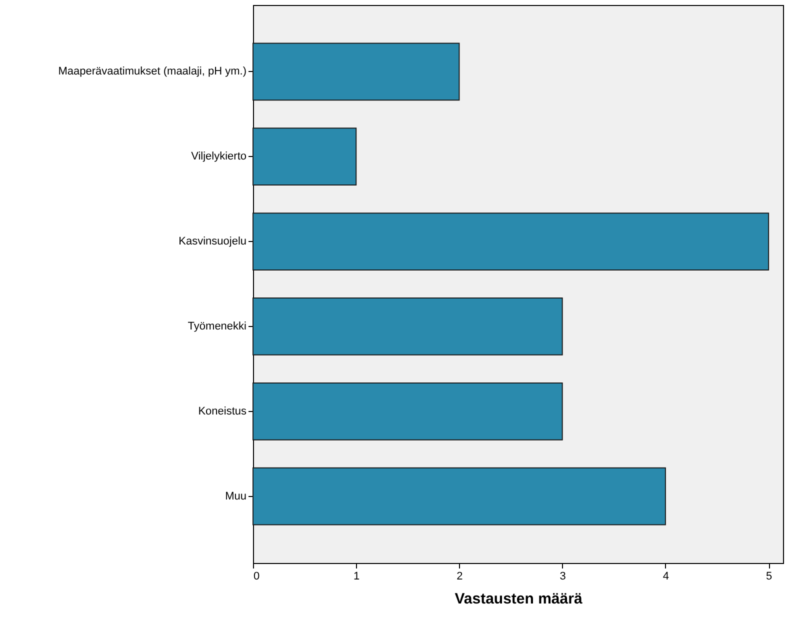 The height and width of the screenshot is (628, 785). I want to click on x-tick-label: 2, so click(459, 576).